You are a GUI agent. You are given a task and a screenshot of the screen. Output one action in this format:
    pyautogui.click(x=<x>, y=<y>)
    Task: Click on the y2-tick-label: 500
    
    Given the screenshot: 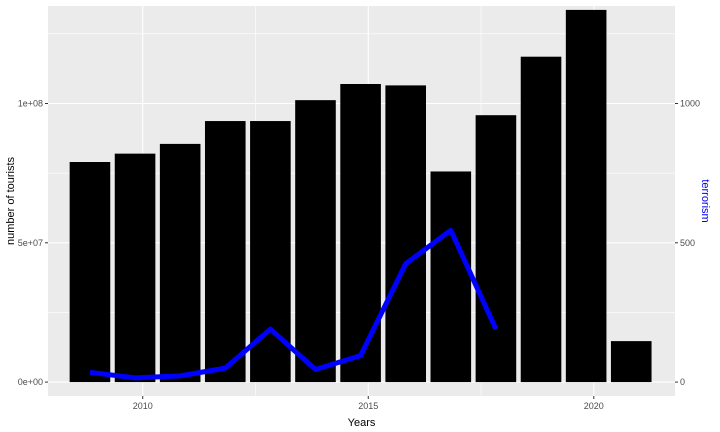 What is the action you would take?
    pyautogui.click(x=687, y=243)
    